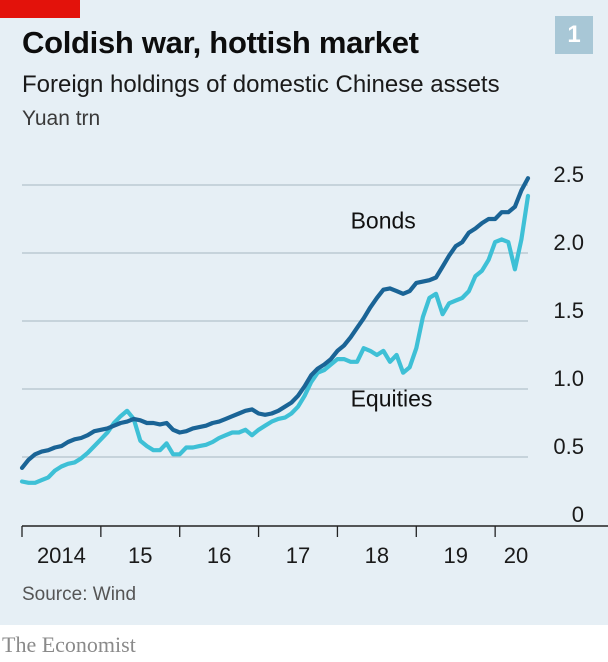  I want to click on brand-red-tag, so click(40, 9).